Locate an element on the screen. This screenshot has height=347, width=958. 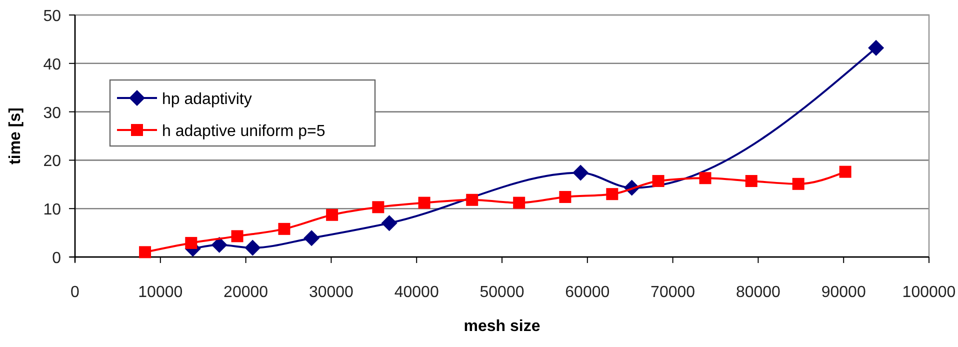
y-axis-title: time [s] is located at coordinates (15, 136).